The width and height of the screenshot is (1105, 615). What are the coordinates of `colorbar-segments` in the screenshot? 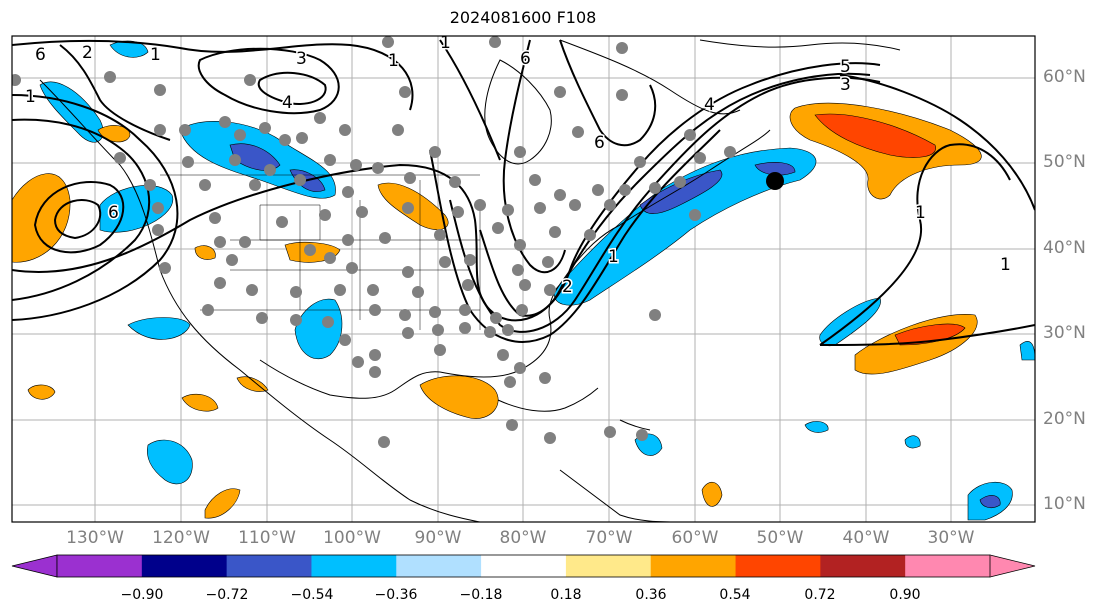 It's located at (524, 566).